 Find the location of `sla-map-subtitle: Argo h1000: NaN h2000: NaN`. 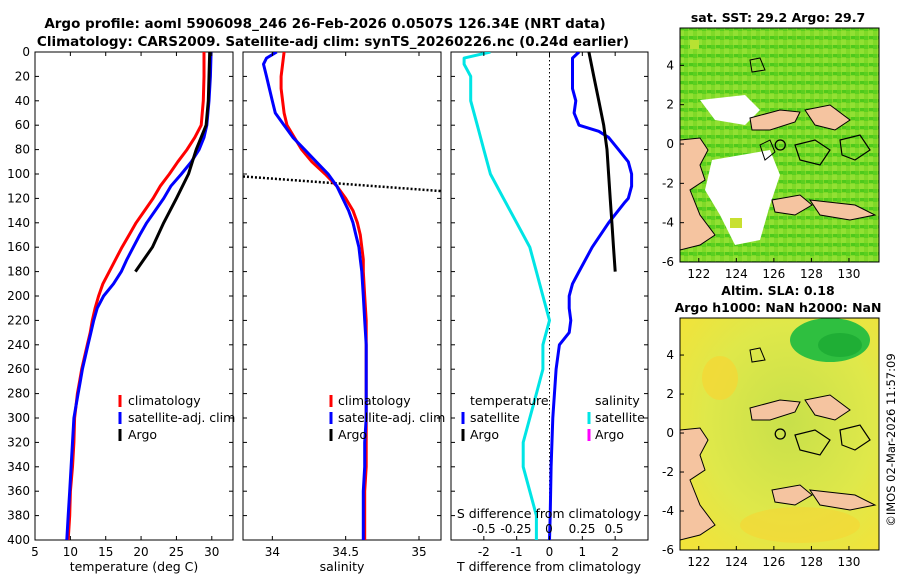

sla-map-subtitle: Argo h1000: NaN h2000: NaN is located at coordinates (778, 307).